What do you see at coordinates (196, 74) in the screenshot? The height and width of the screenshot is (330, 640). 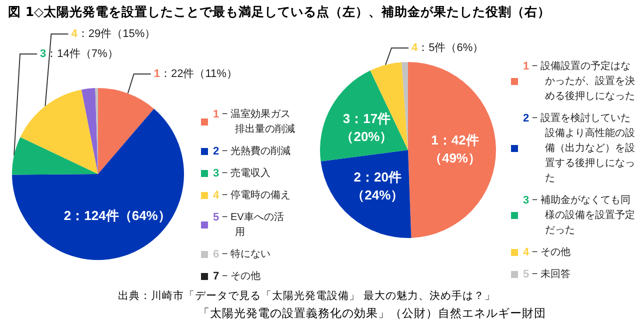 I see `data-label: 1：22件（11%）` at bounding box center [196, 74].